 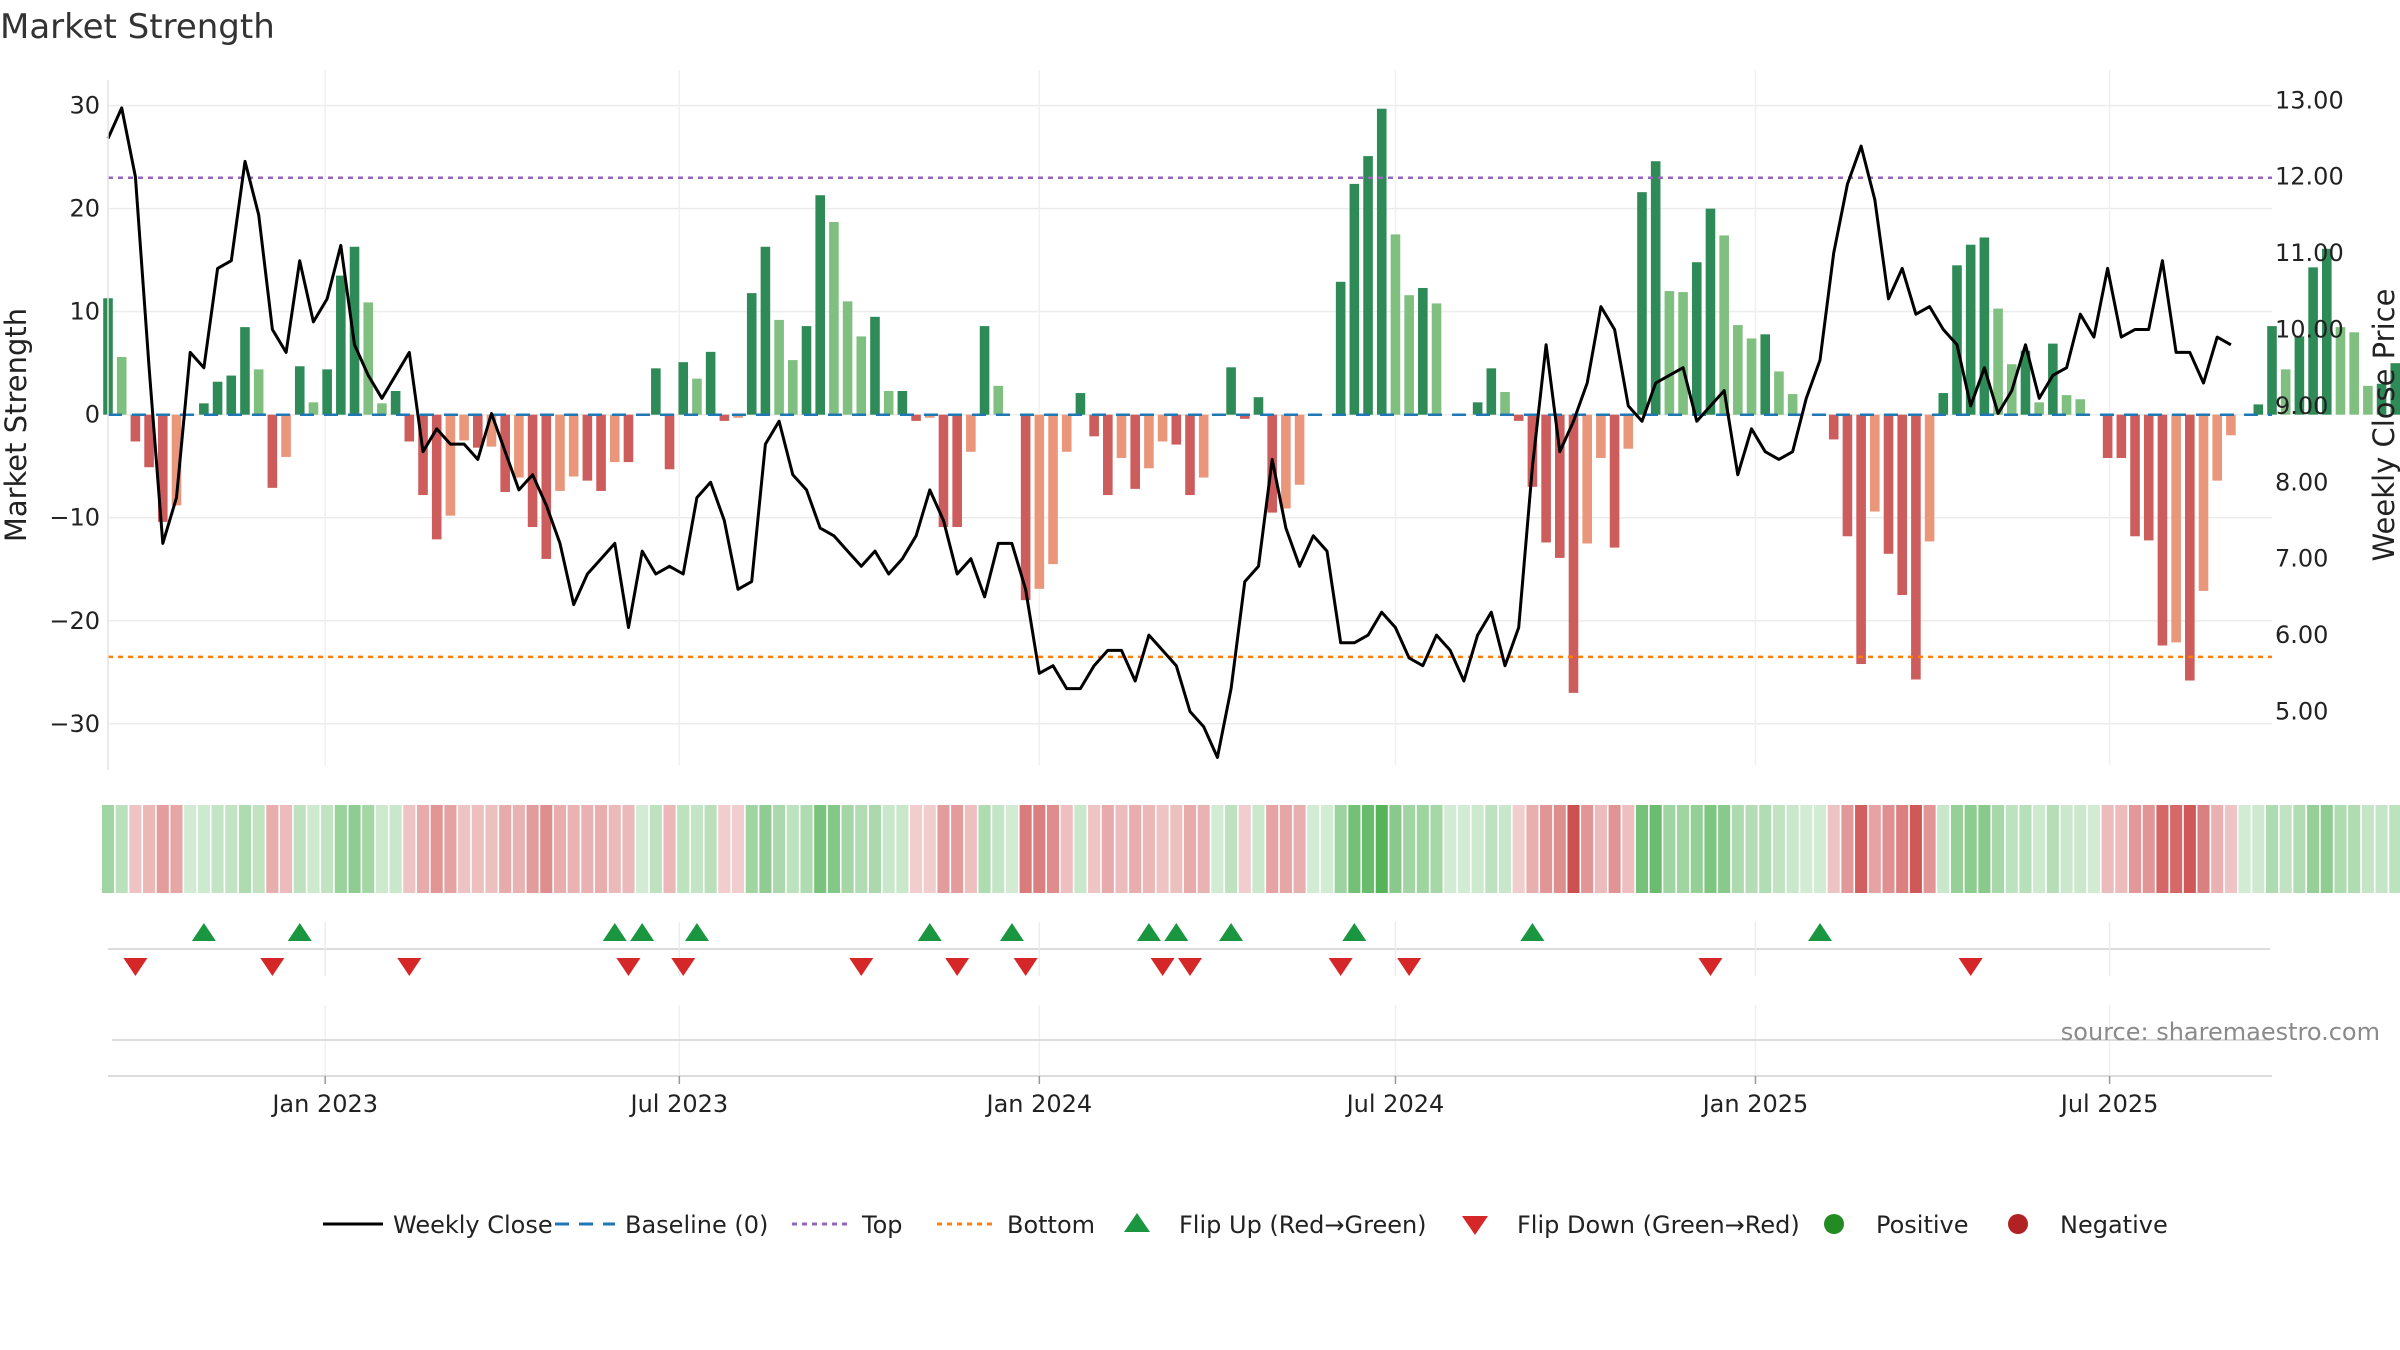 What do you see at coordinates (16, 425) in the screenshot?
I see `y-left-axis-title: Market Strength` at bounding box center [16, 425].